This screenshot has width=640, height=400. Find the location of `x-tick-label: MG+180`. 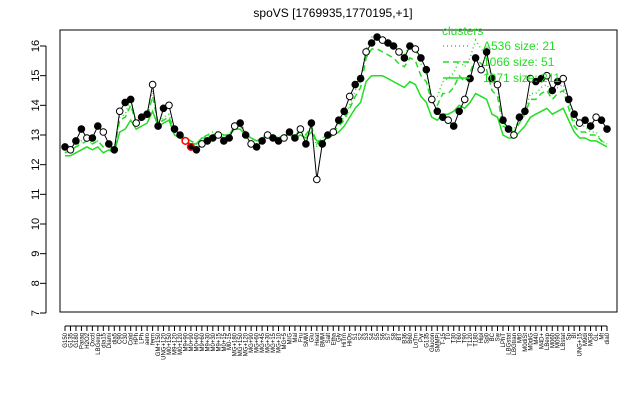

x-tick-label: MG+180 is located at coordinates (236, 344).